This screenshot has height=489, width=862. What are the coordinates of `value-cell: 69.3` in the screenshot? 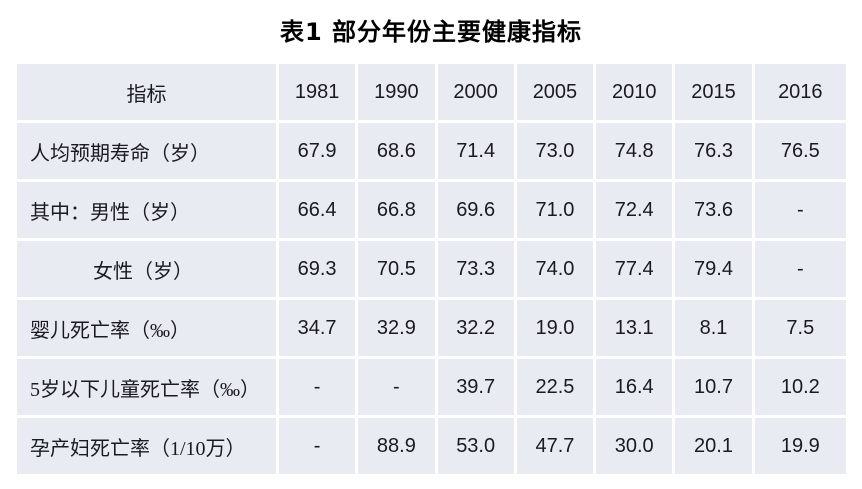 It's located at (317, 269).